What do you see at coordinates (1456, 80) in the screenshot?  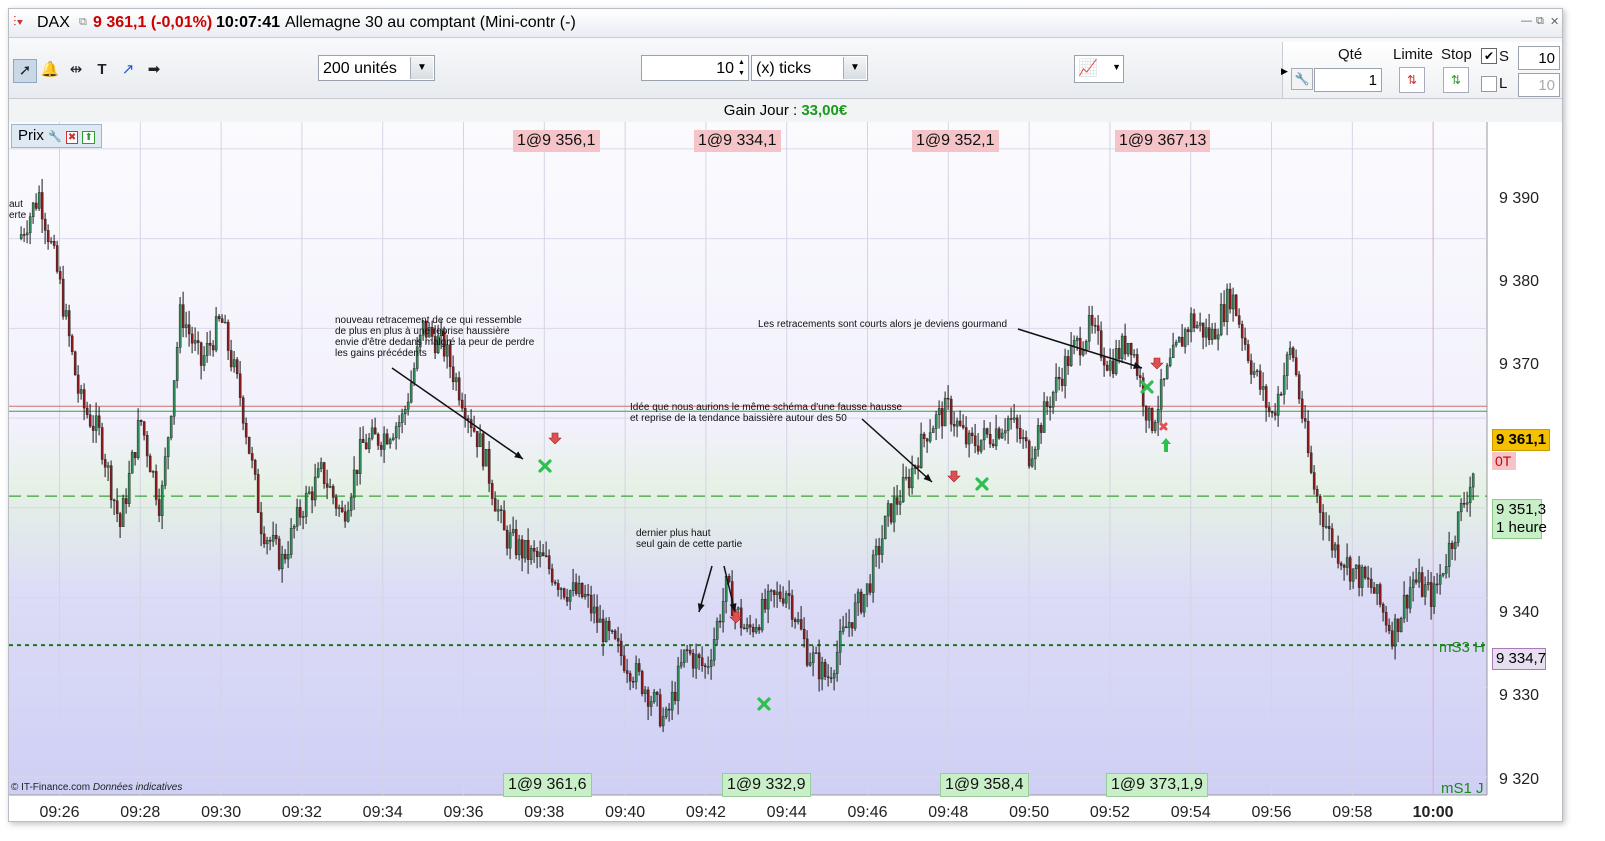 I see `stop-order-icon: ⇅` at bounding box center [1456, 80].